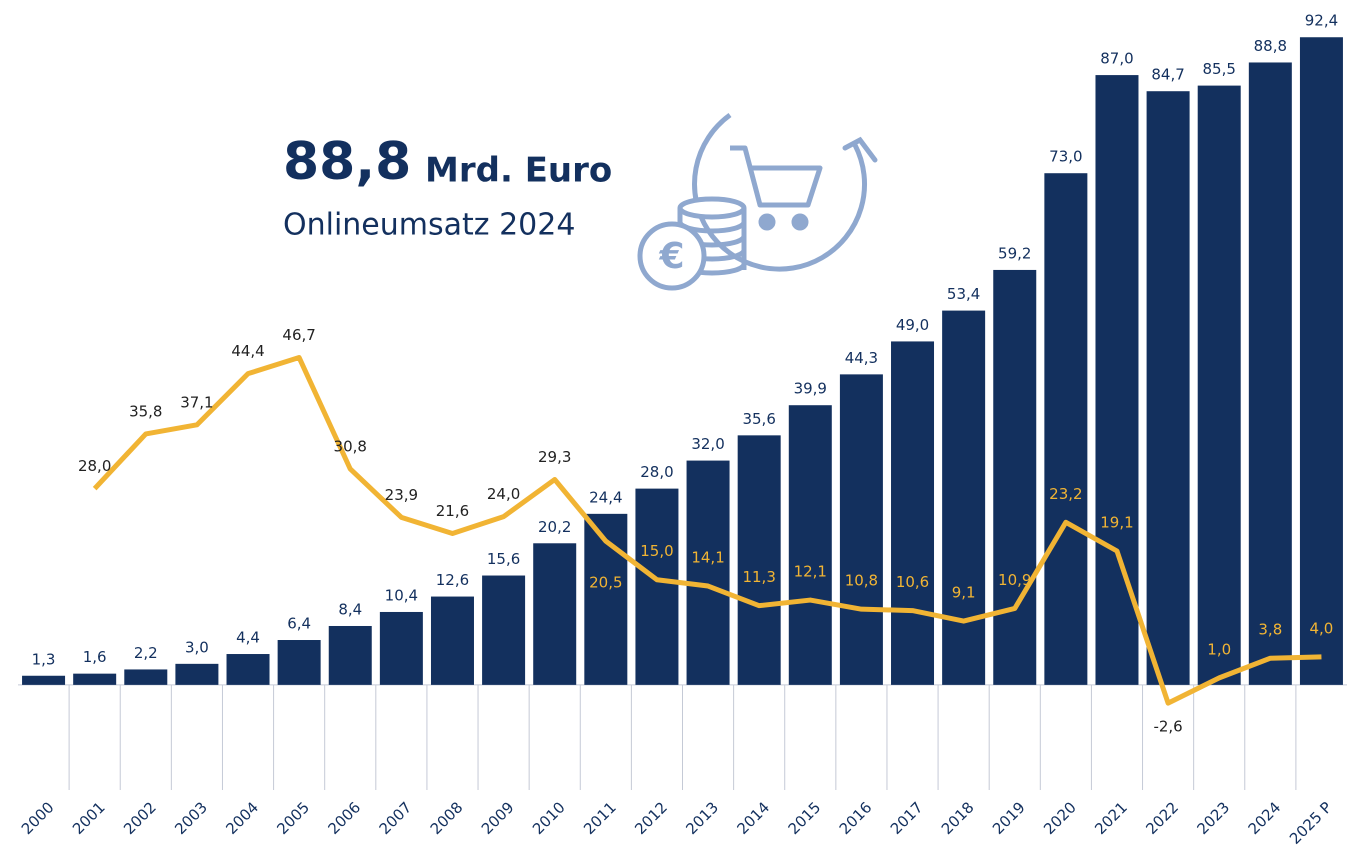  Describe the element at coordinates (1167, 727) in the screenshot. I see `growth-label: -2,6` at that location.